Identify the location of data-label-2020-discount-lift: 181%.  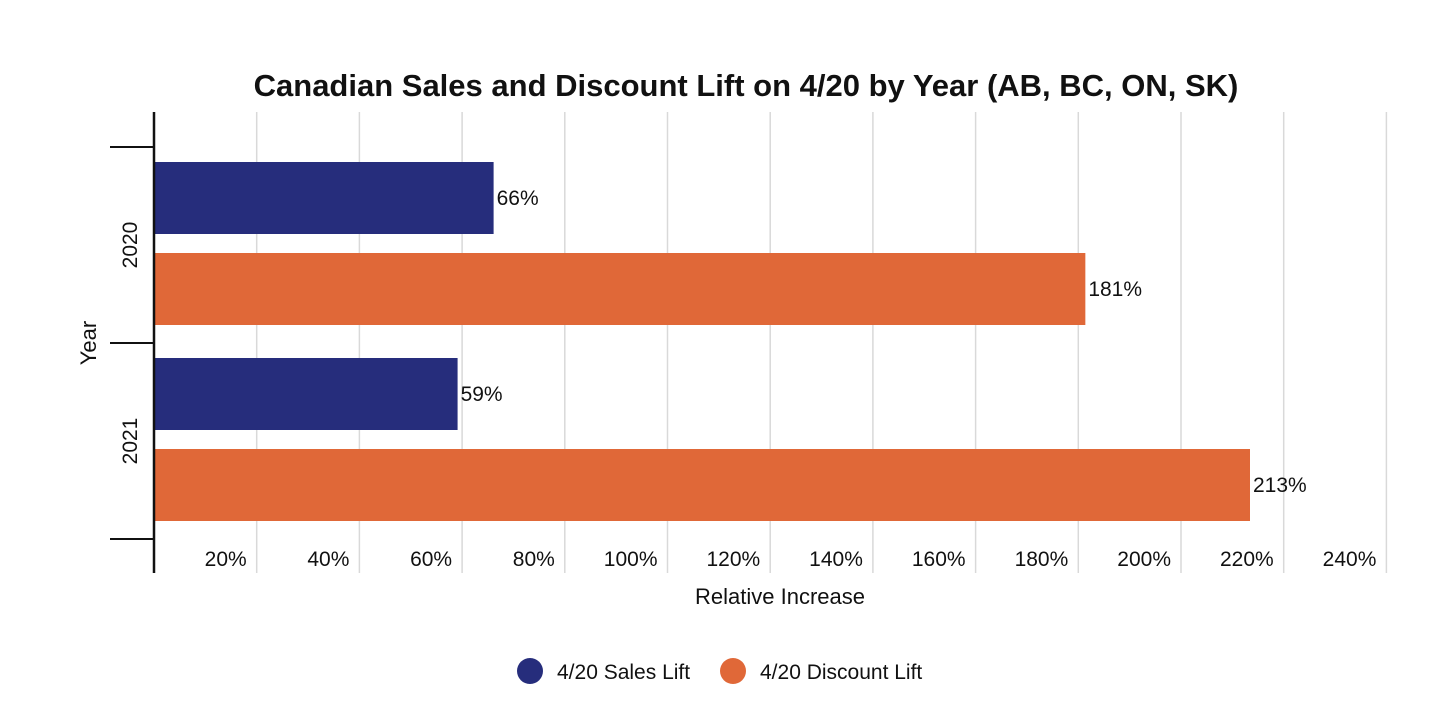
(1115, 289).